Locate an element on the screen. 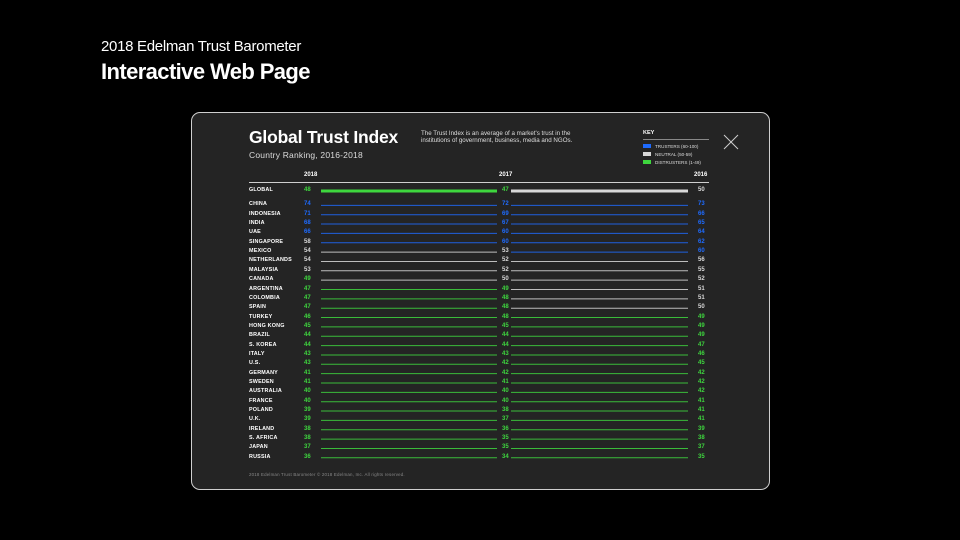 The image size is (960, 540). column-header-2018: 2018 is located at coordinates (311, 175).